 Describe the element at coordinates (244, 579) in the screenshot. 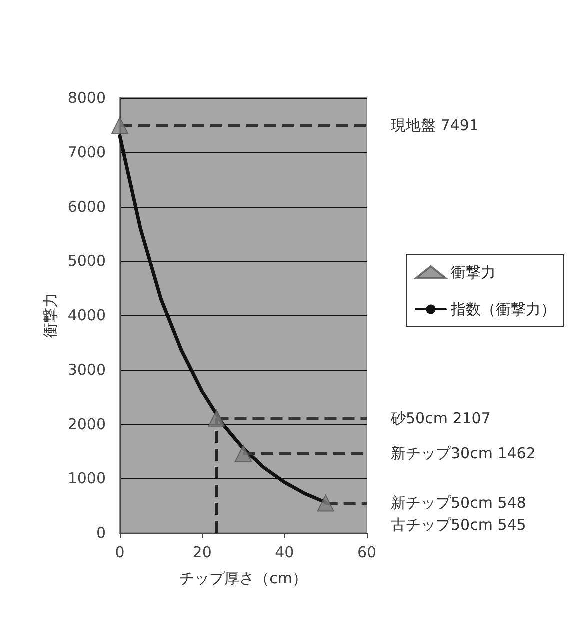

I see `x-axis-title: チップ厚さ（cm）` at that location.